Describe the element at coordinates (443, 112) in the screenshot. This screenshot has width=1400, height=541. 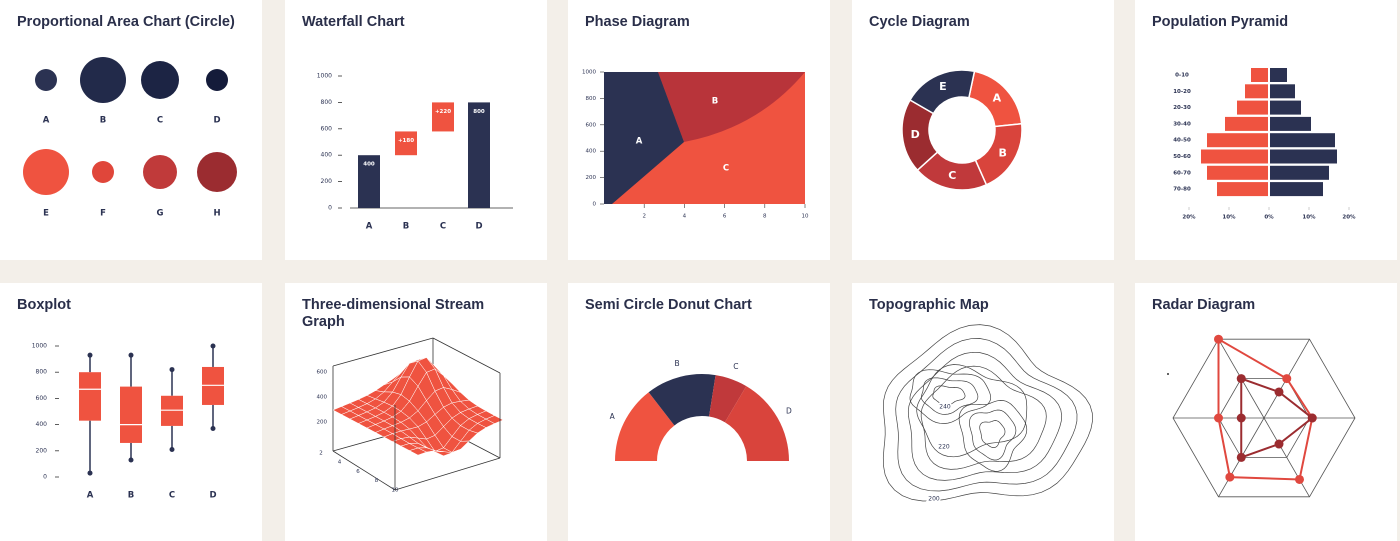
I see `value-label: +220` at that location.